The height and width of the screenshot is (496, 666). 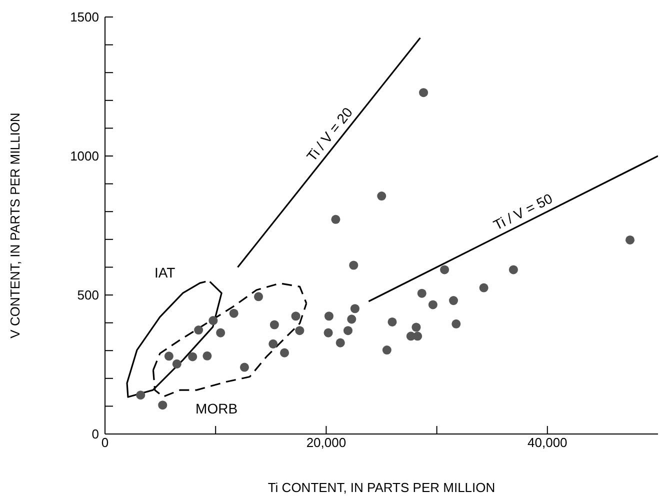 What do you see at coordinates (326, 442) in the screenshot?
I see `x-tick-label: 20,000` at bounding box center [326, 442].